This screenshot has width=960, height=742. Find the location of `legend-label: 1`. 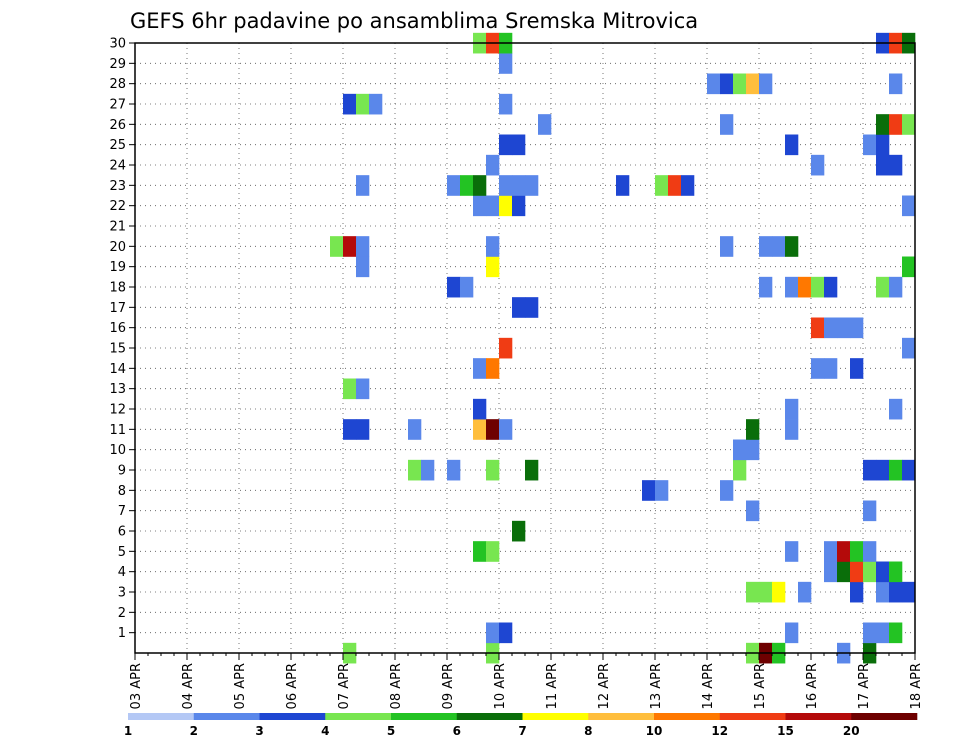

legend-label: 1 is located at coordinates (128, 731).